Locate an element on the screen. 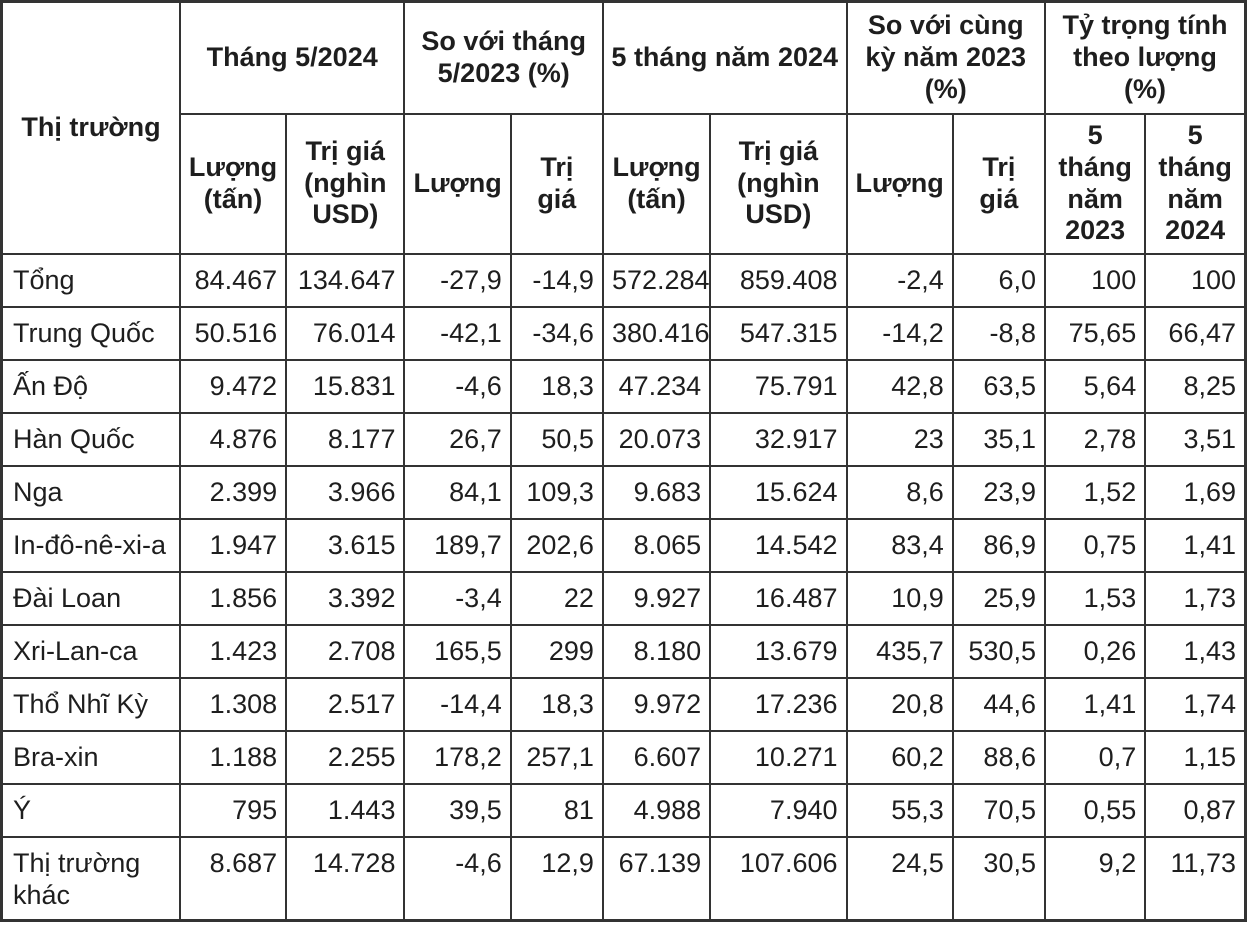 The height and width of the screenshot is (934, 1251). value-cell: 178,2 is located at coordinates (457, 757).